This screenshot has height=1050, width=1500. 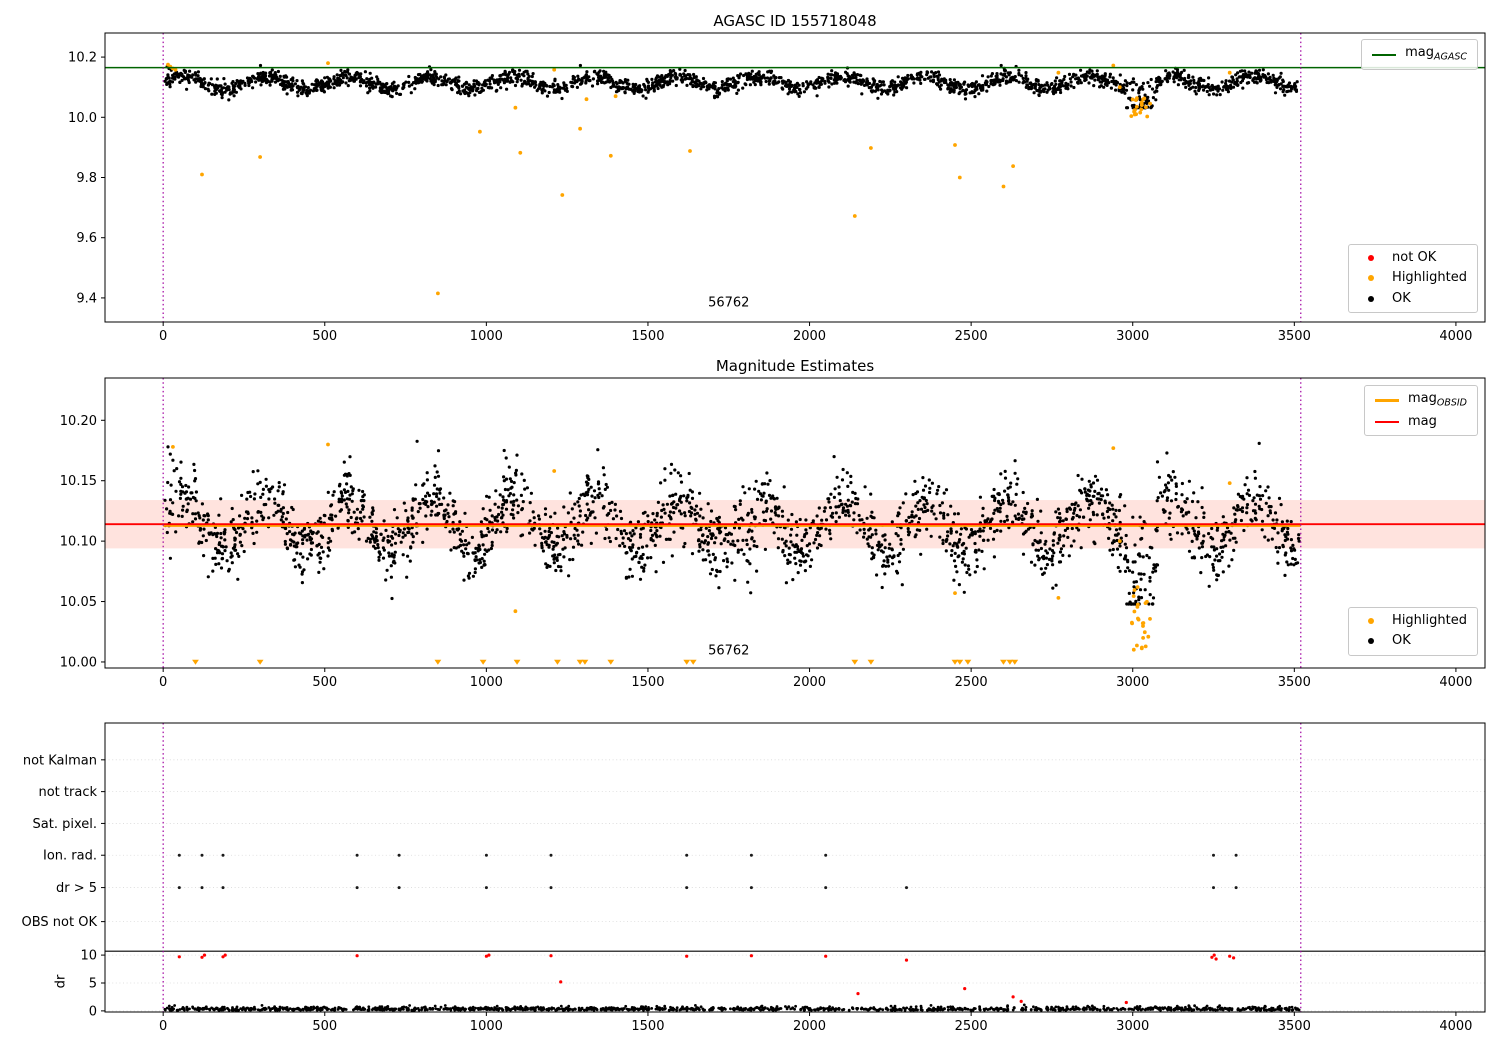 I want to click on series-Highlighted, so click(x=701, y=547).